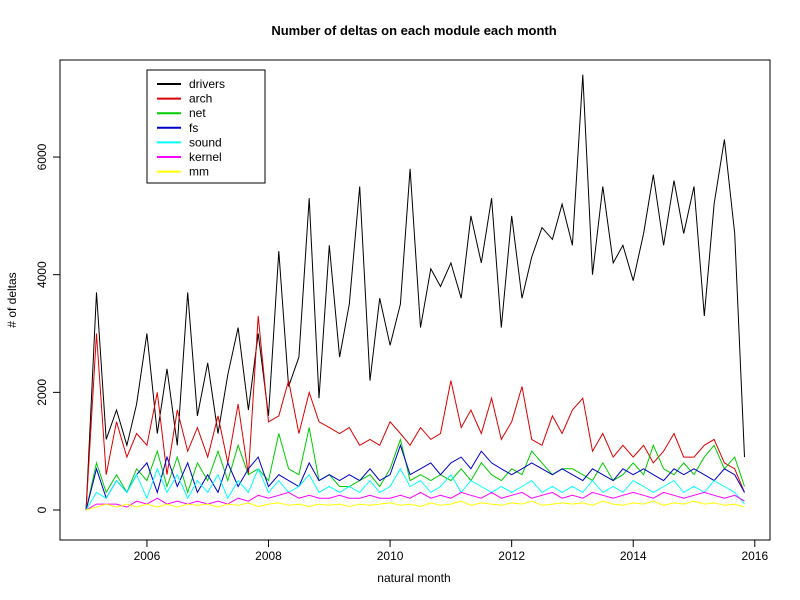 This screenshot has width=800, height=600. Describe the element at coordinates (268, 556) in the screenshot. I see `x-tick-label: 2008` at that location.